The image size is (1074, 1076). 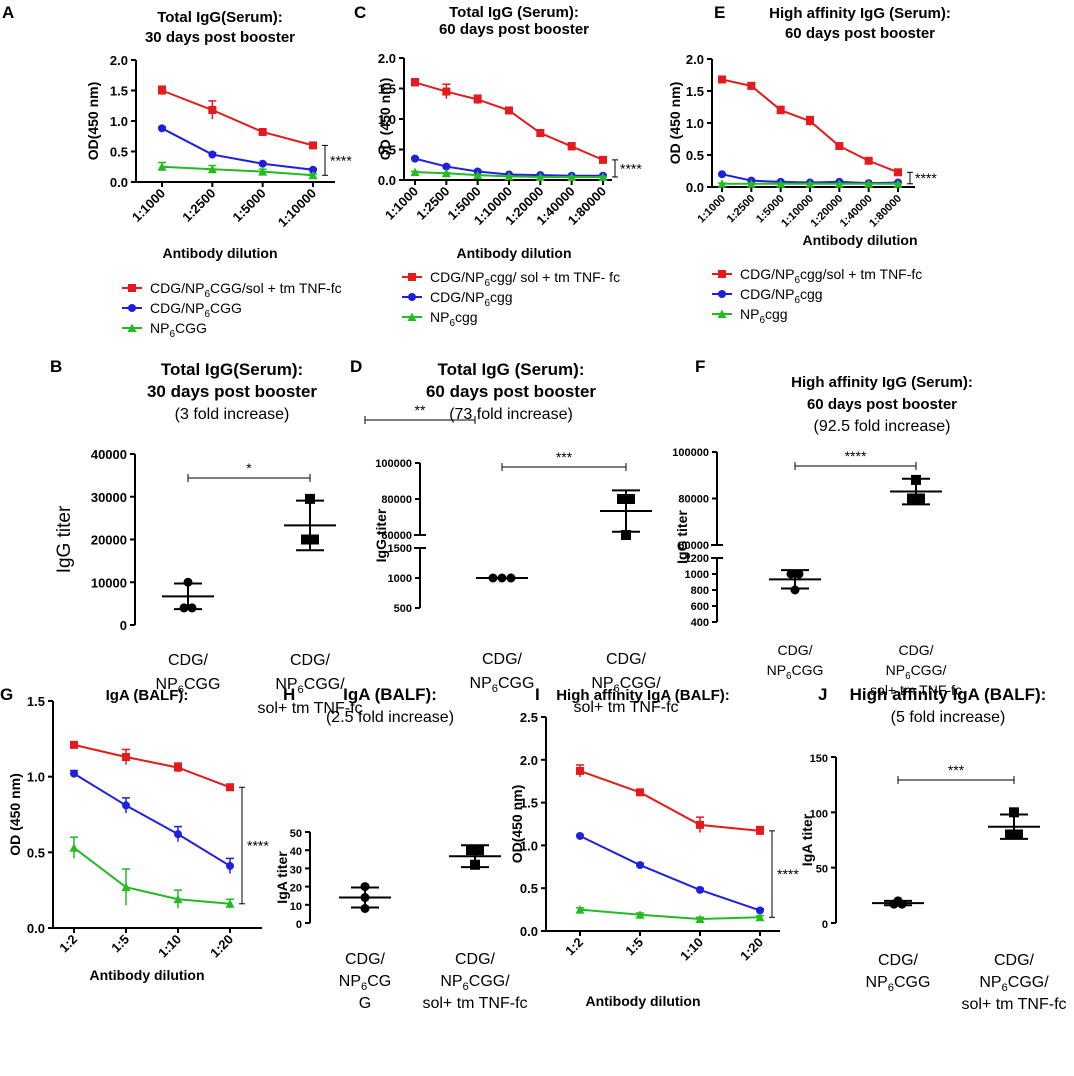 I want to click on legend-part: 6, so click(x=172, y=334).